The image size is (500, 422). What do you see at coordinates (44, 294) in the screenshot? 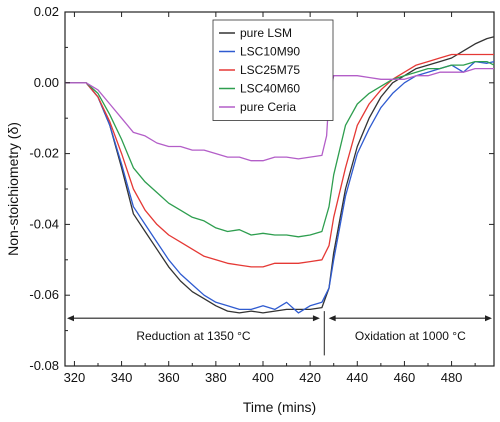
I see `y-tick-label: -0.06` at bounding box center [44, 294].